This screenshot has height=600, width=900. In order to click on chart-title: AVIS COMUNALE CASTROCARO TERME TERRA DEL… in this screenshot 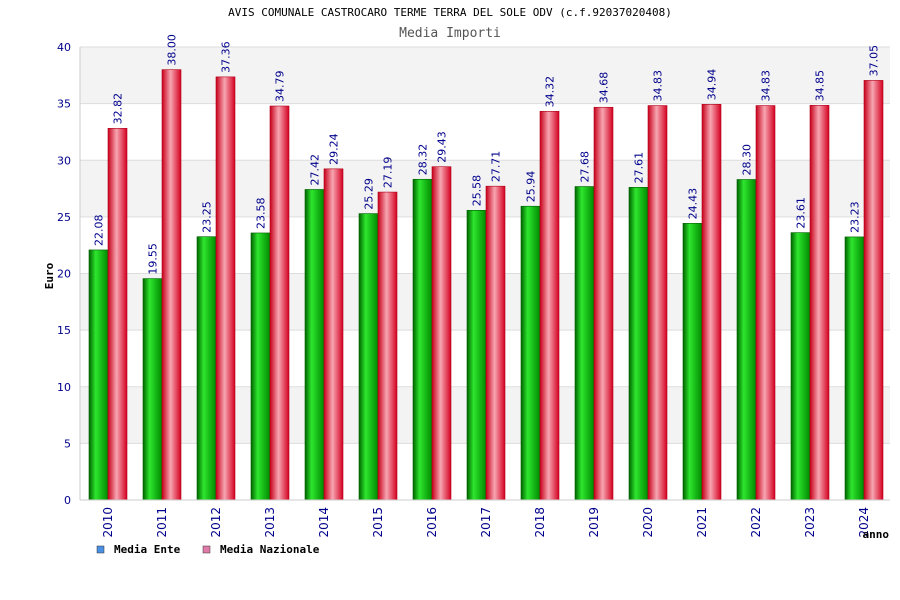, I will do `click(450, 12)`.